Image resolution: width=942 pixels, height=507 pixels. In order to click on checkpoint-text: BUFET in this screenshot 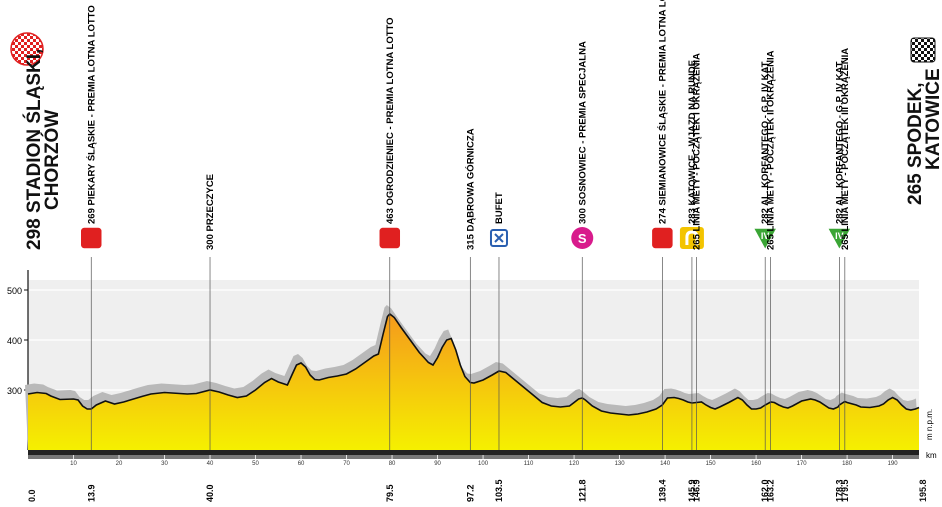, I will do `click(499, 208)`.